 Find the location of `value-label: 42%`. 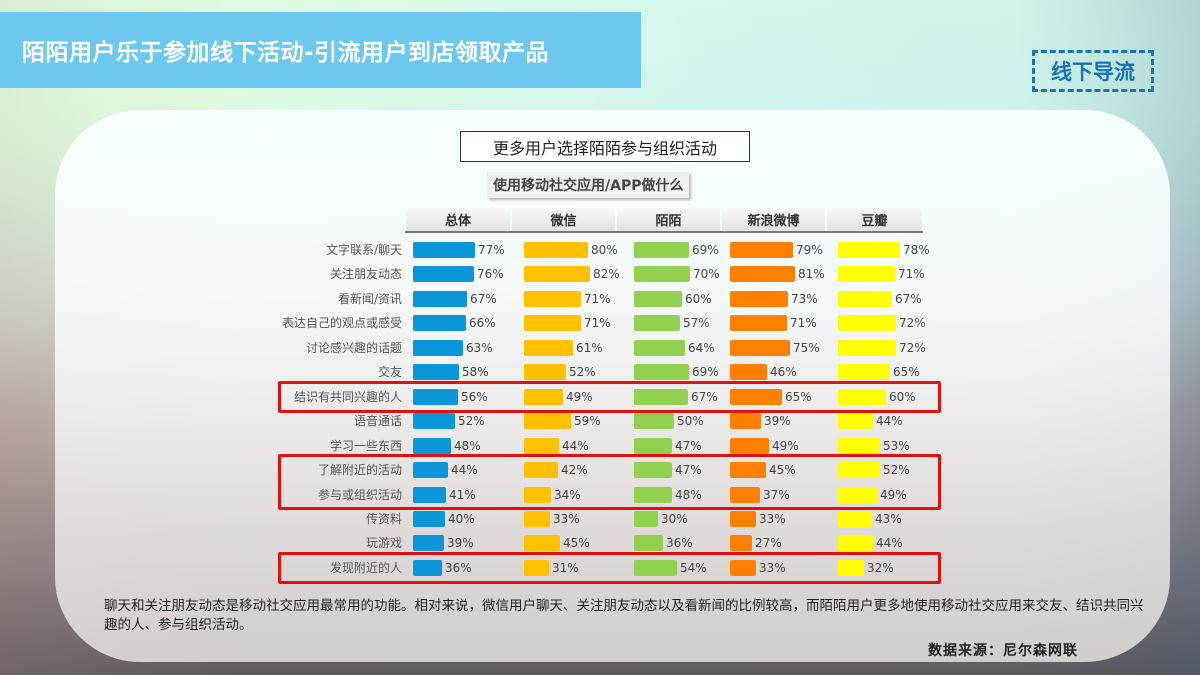

value-label: 42% is located at coordinates (574, 470).